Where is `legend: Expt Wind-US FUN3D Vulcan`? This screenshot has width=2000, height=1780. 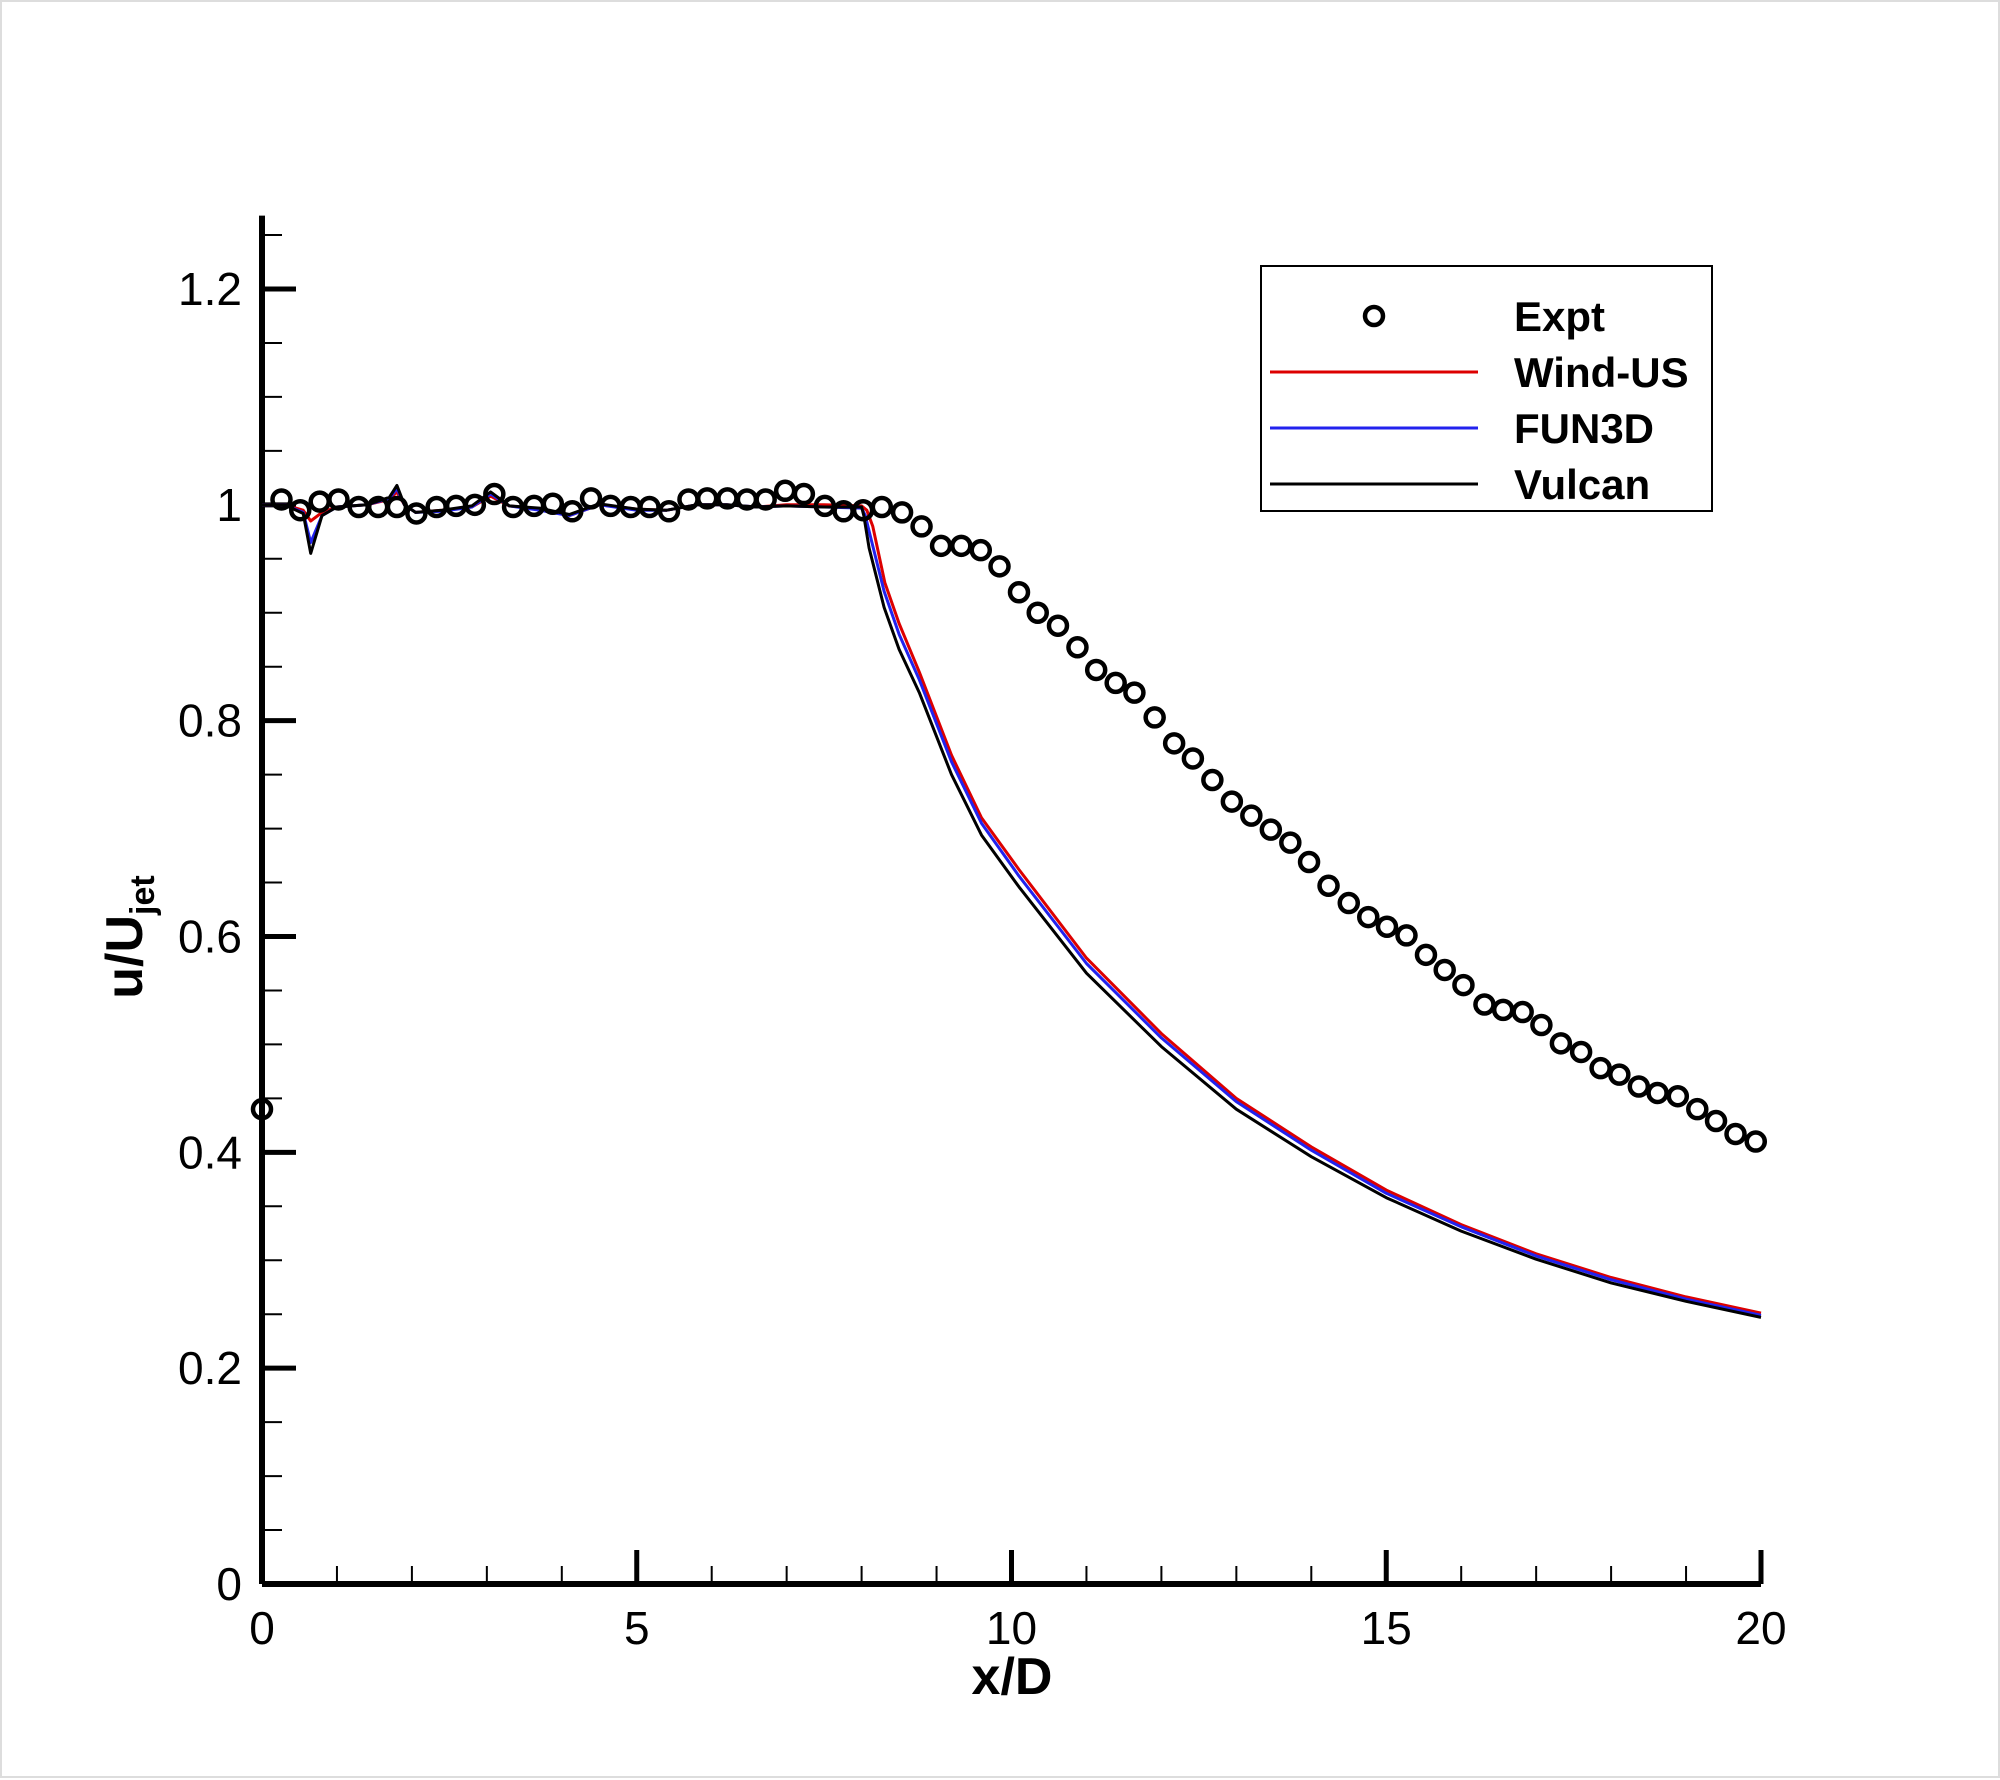 legend: Expt Wind-US FUN3D Vulcan is located at coordinates (1486, 388).